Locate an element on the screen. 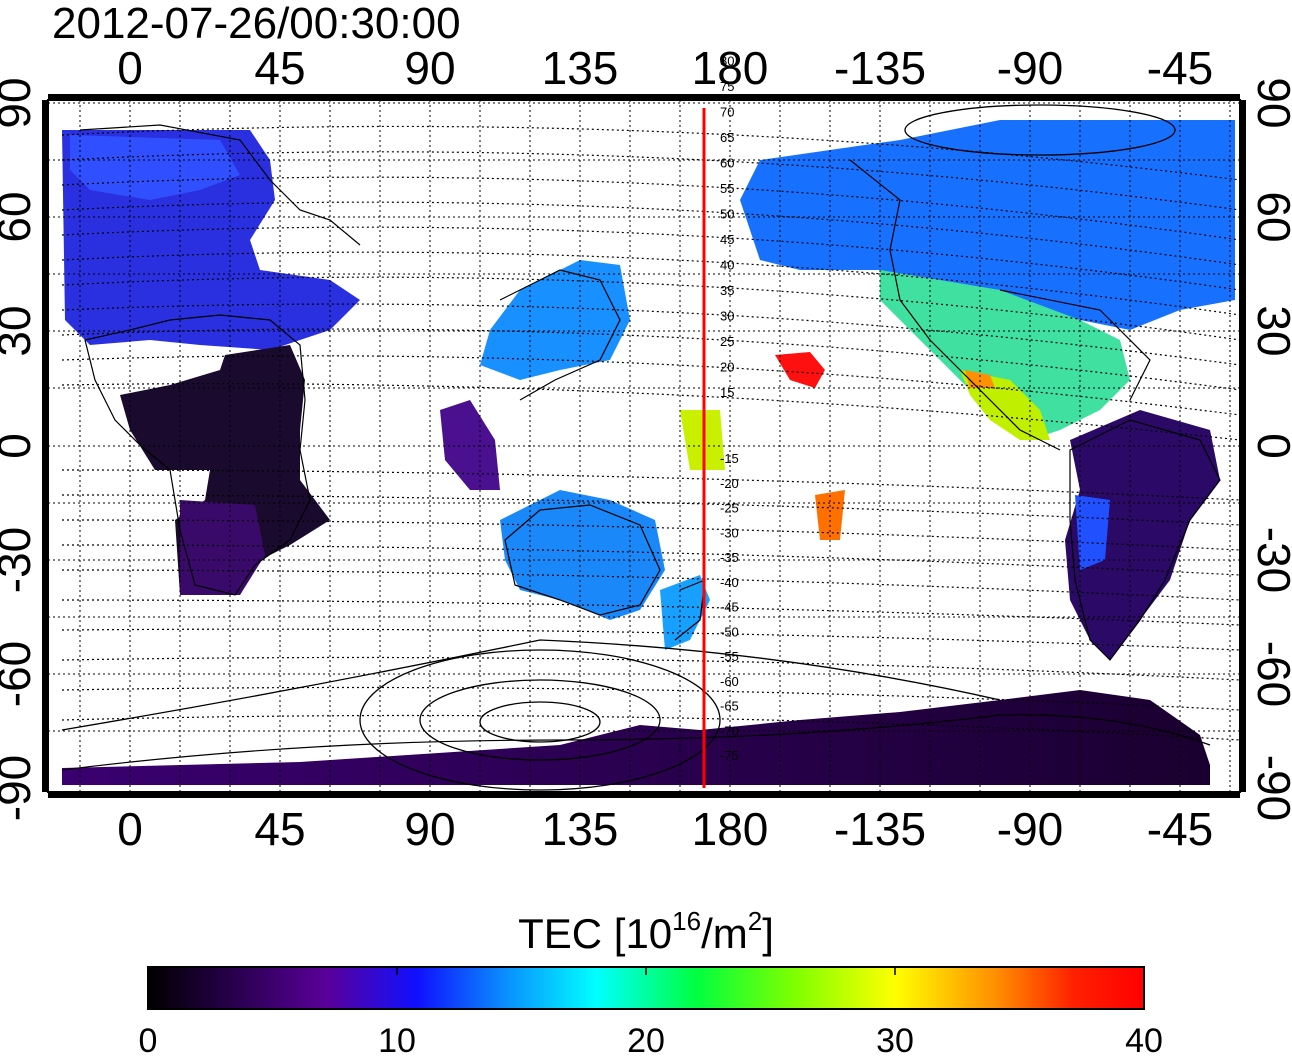  tec-region-hawaii is located at coordinates (800, 370).